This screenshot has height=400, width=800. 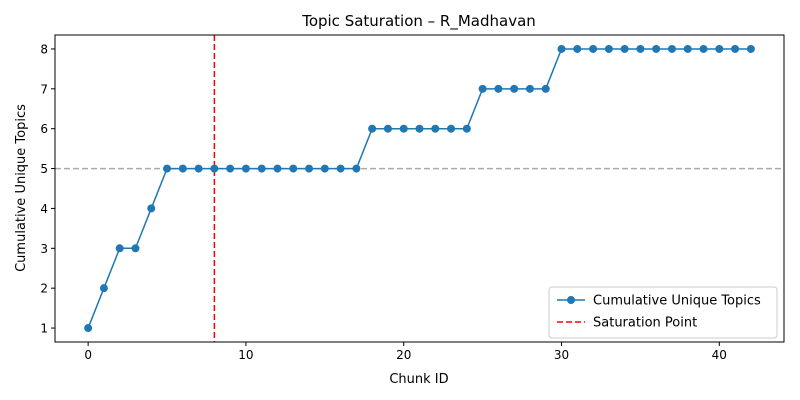 I want to click on y-tick-label: 5, so click(x=44, y=169).